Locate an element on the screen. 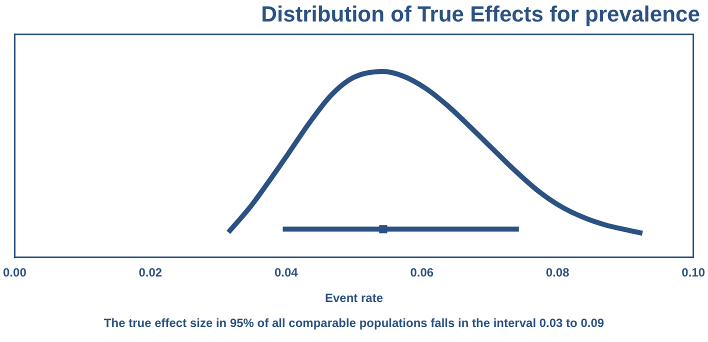 This screenshot has height=342, width=708. x-tick-label: 0.10 is located at coordinates (694, 273).